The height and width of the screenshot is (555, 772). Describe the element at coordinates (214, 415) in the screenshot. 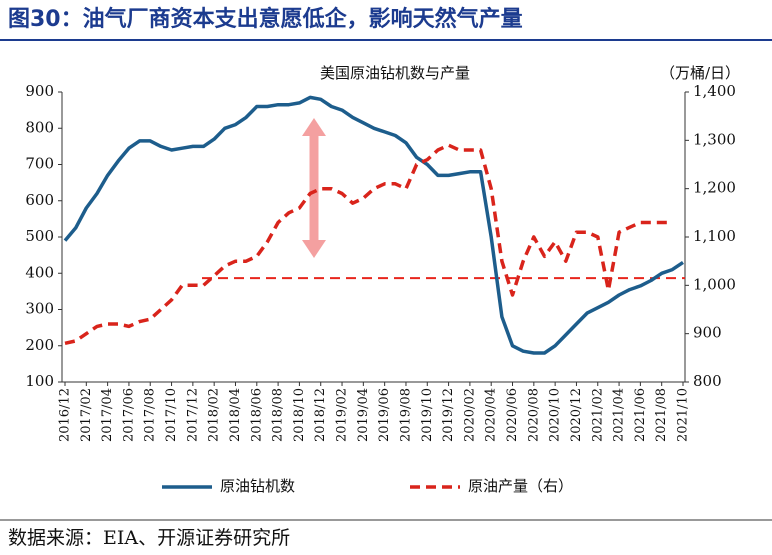

I see `x-tick-label: 2018/02` at that location.